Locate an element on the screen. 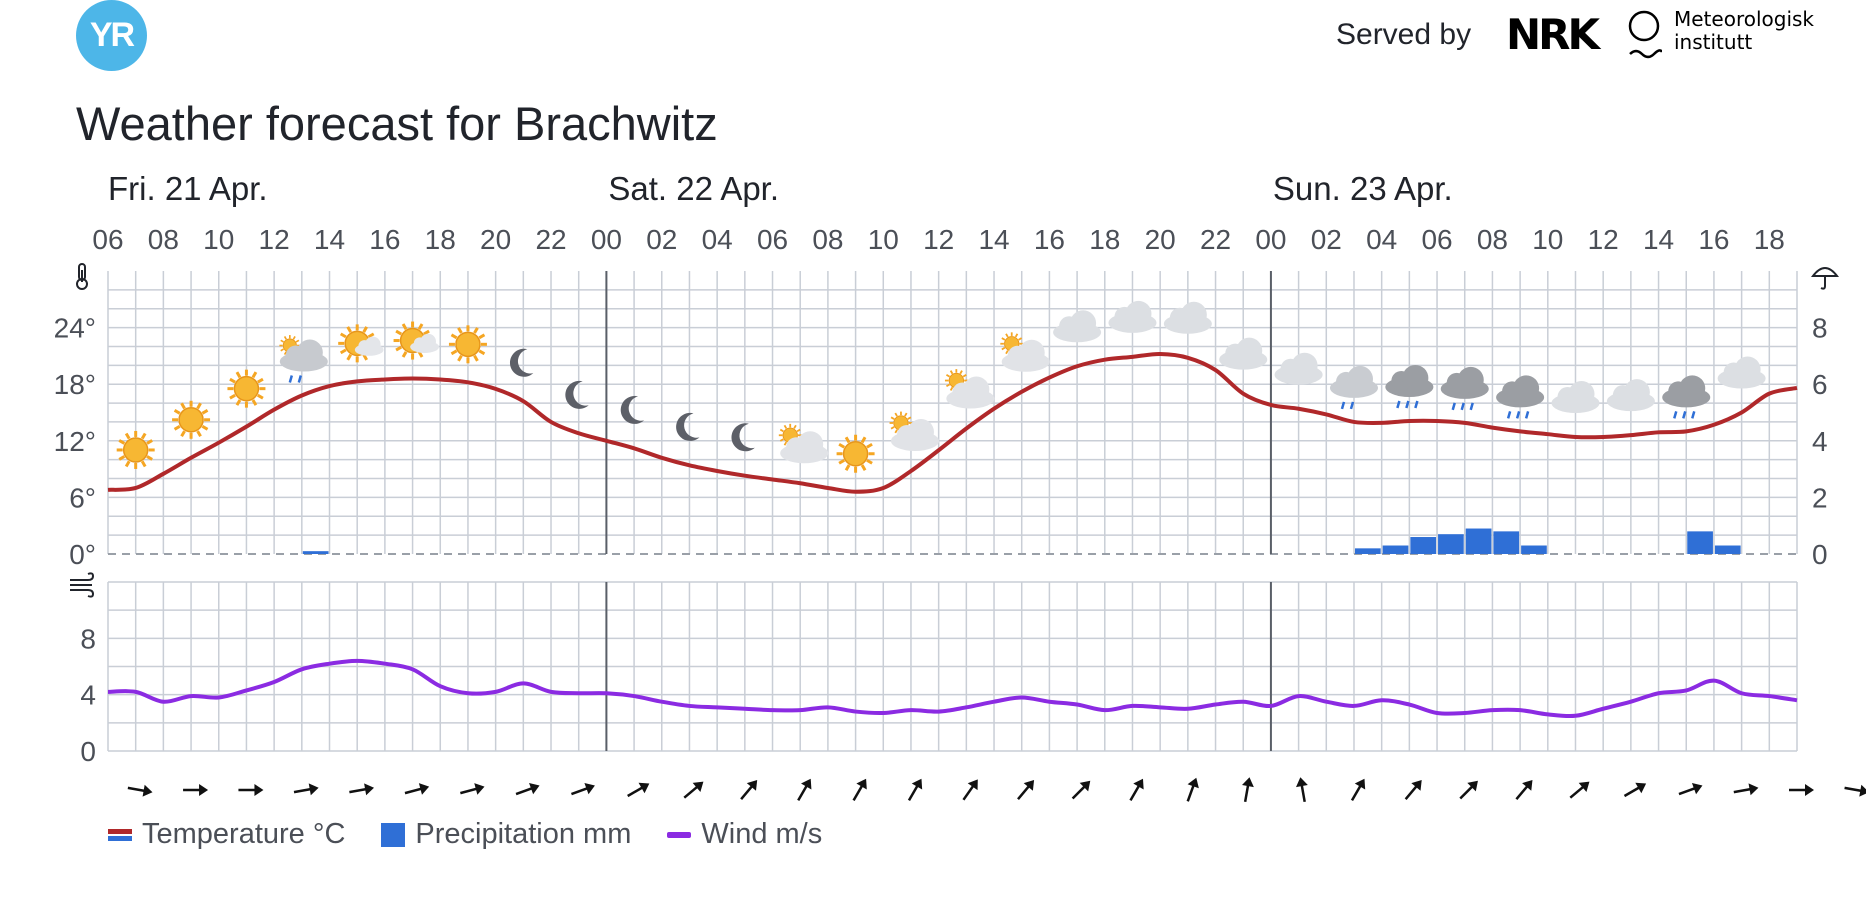 Image resolution: width=1866 pixels, height=907 pixels. temperature-tick-label: 6° is located at coordinates (82, 497).